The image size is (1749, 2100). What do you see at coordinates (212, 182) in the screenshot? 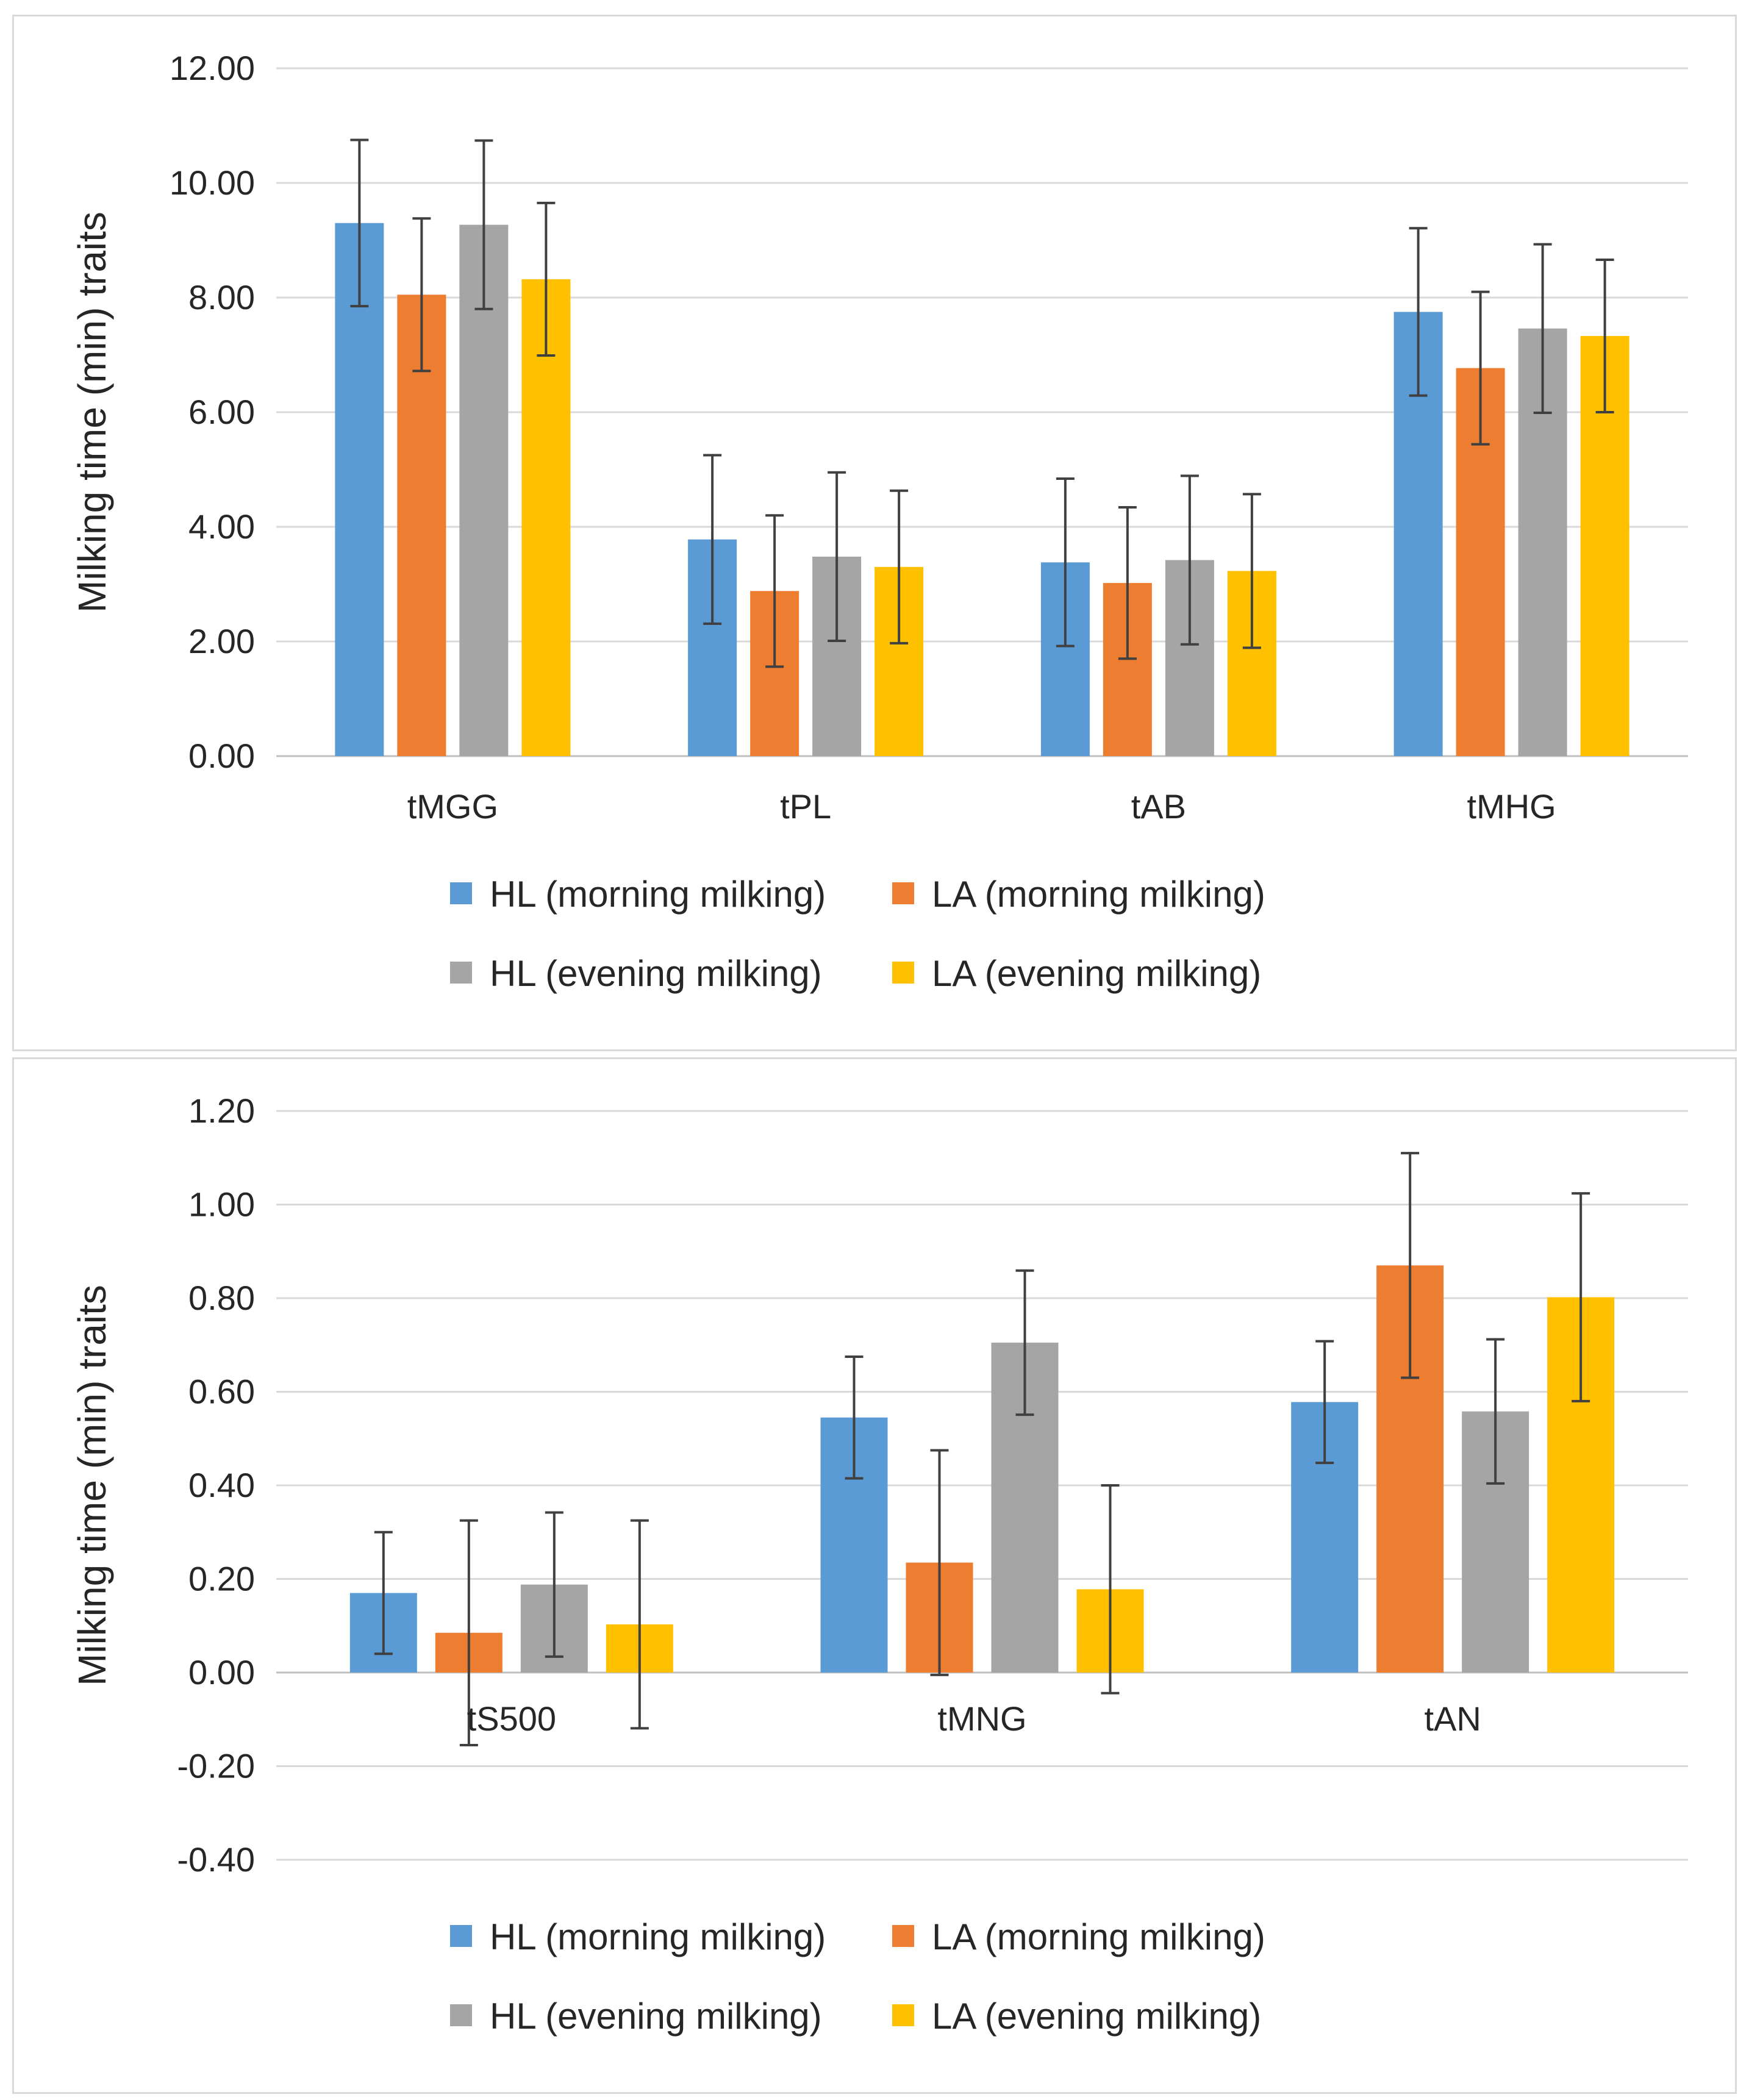
I see `y-tick-label: 10.00` at bounding box center [212, 182].